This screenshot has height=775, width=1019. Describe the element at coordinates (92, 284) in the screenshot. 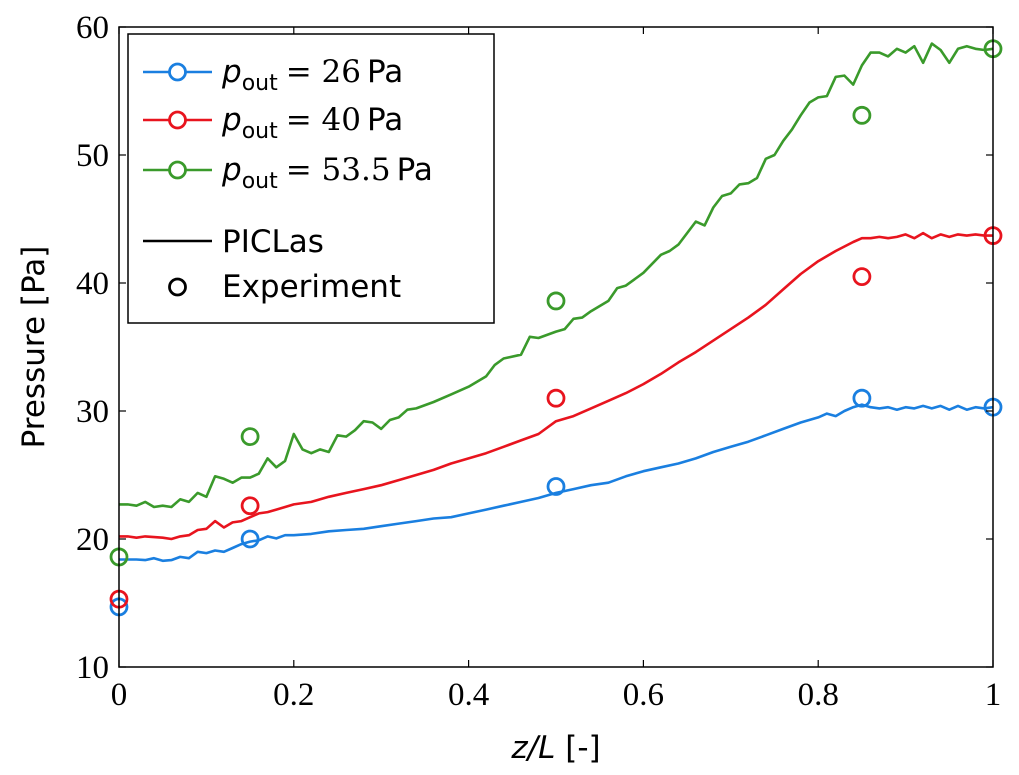

I see `y-tick-label: 40` at that location.